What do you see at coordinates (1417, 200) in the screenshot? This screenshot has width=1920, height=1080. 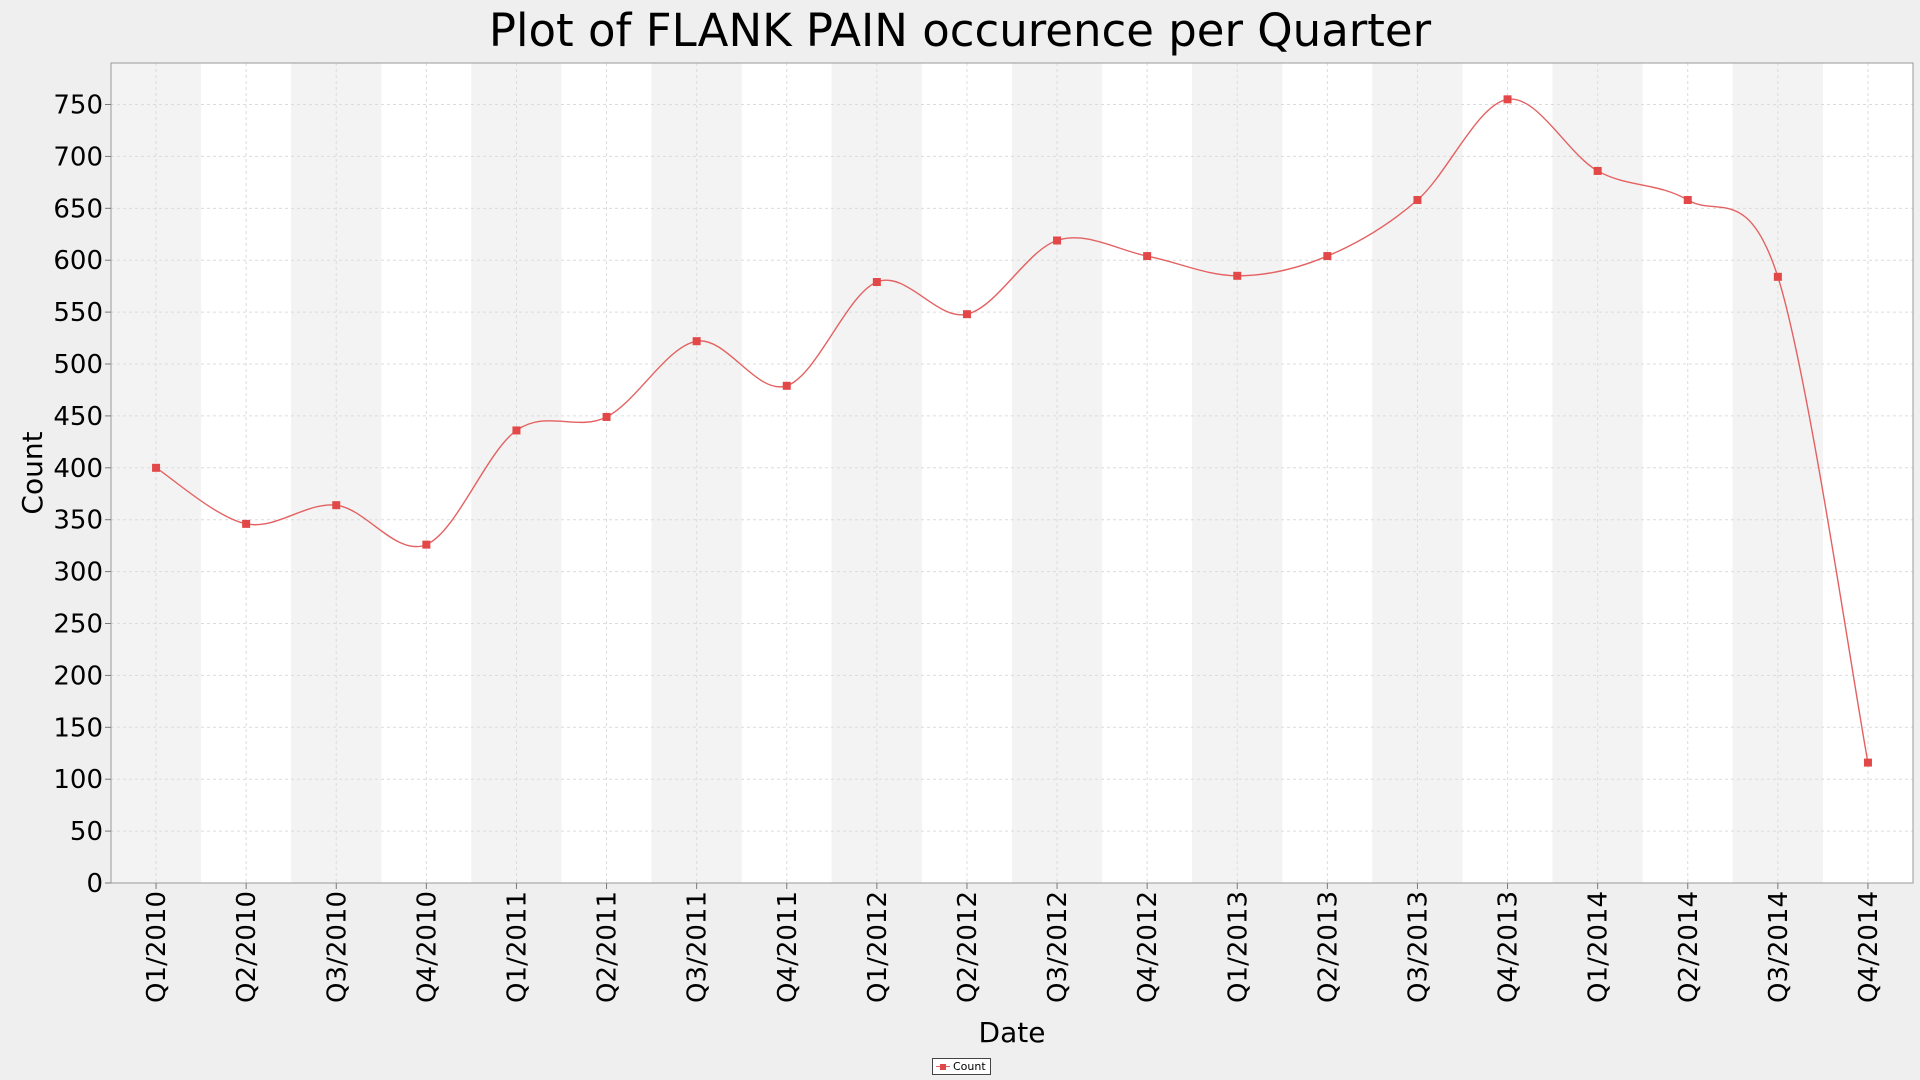 I see `data-point-Q3/2013` at bounding box center [1417, 200].